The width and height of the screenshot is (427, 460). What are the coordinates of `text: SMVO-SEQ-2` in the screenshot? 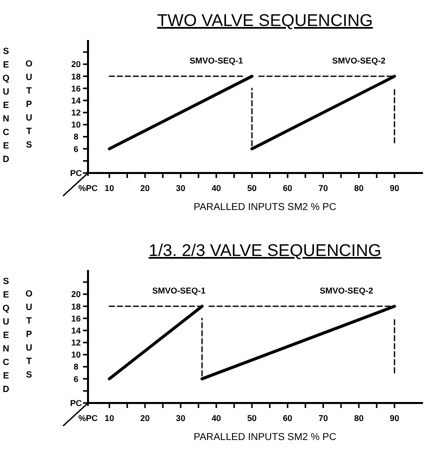 It's located at (347, 290).